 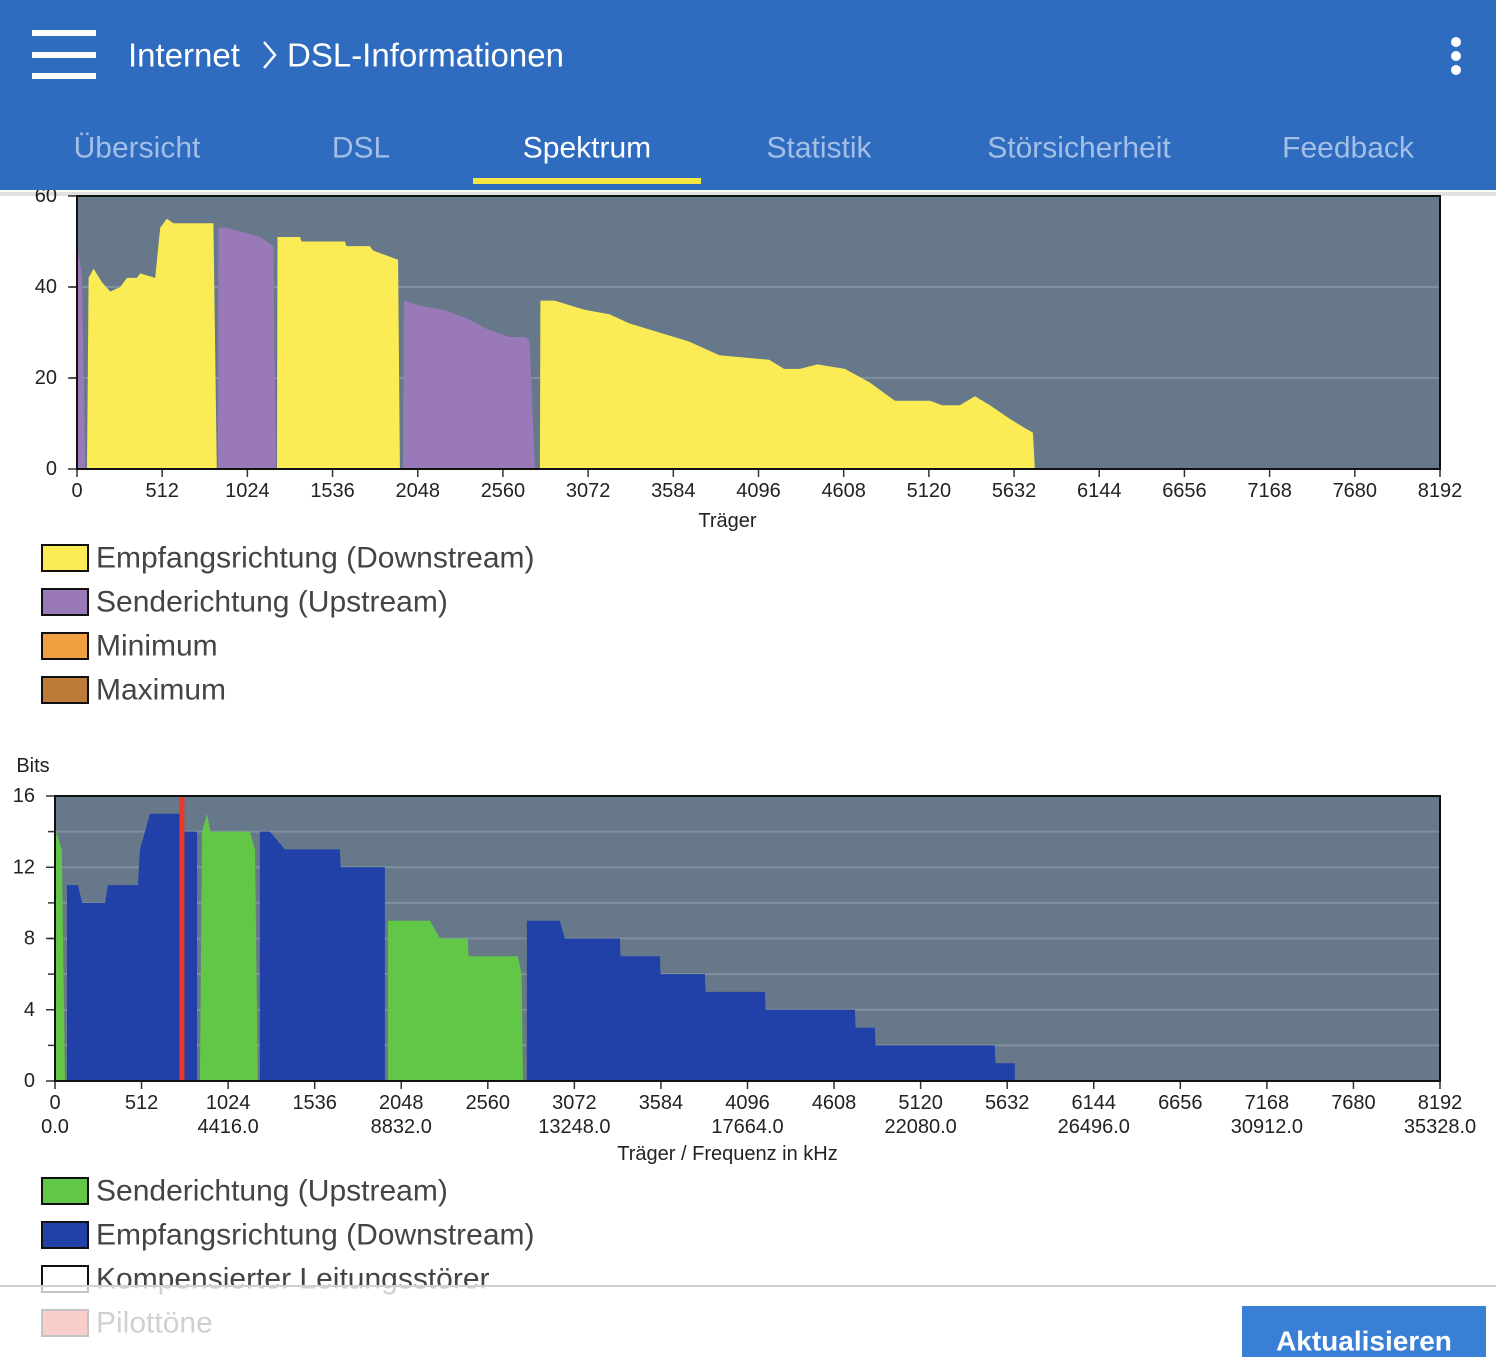 What do you see at coordinates (29, 1010) in the screenshot?
I see `y-tick-label: 4` at bounding box center [29, 1010].